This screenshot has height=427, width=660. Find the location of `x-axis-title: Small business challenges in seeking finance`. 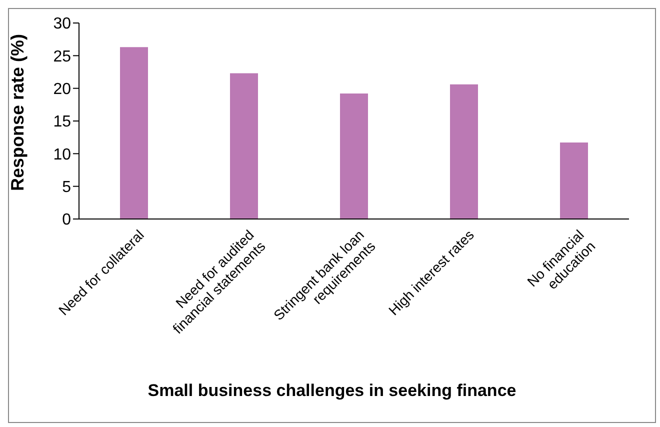

x-axis-title: Small business challenges in seeking finance is located at coordinates (332, 391).